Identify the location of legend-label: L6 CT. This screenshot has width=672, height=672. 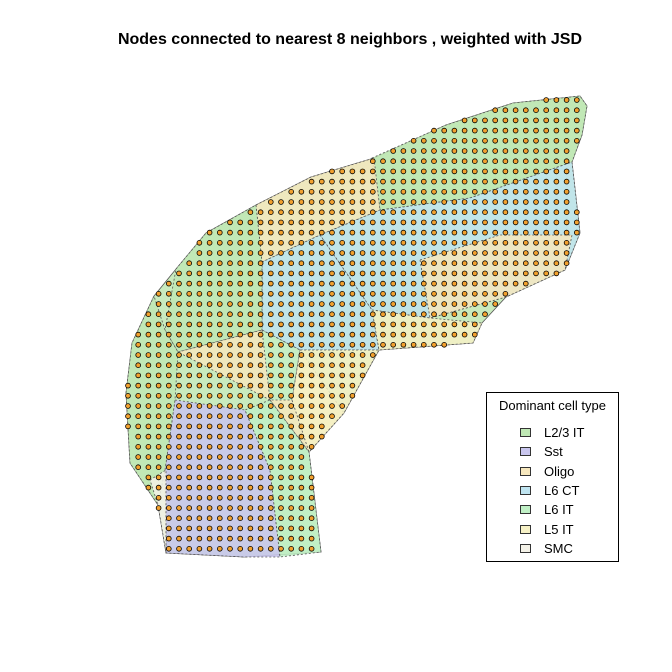
(562, 491).